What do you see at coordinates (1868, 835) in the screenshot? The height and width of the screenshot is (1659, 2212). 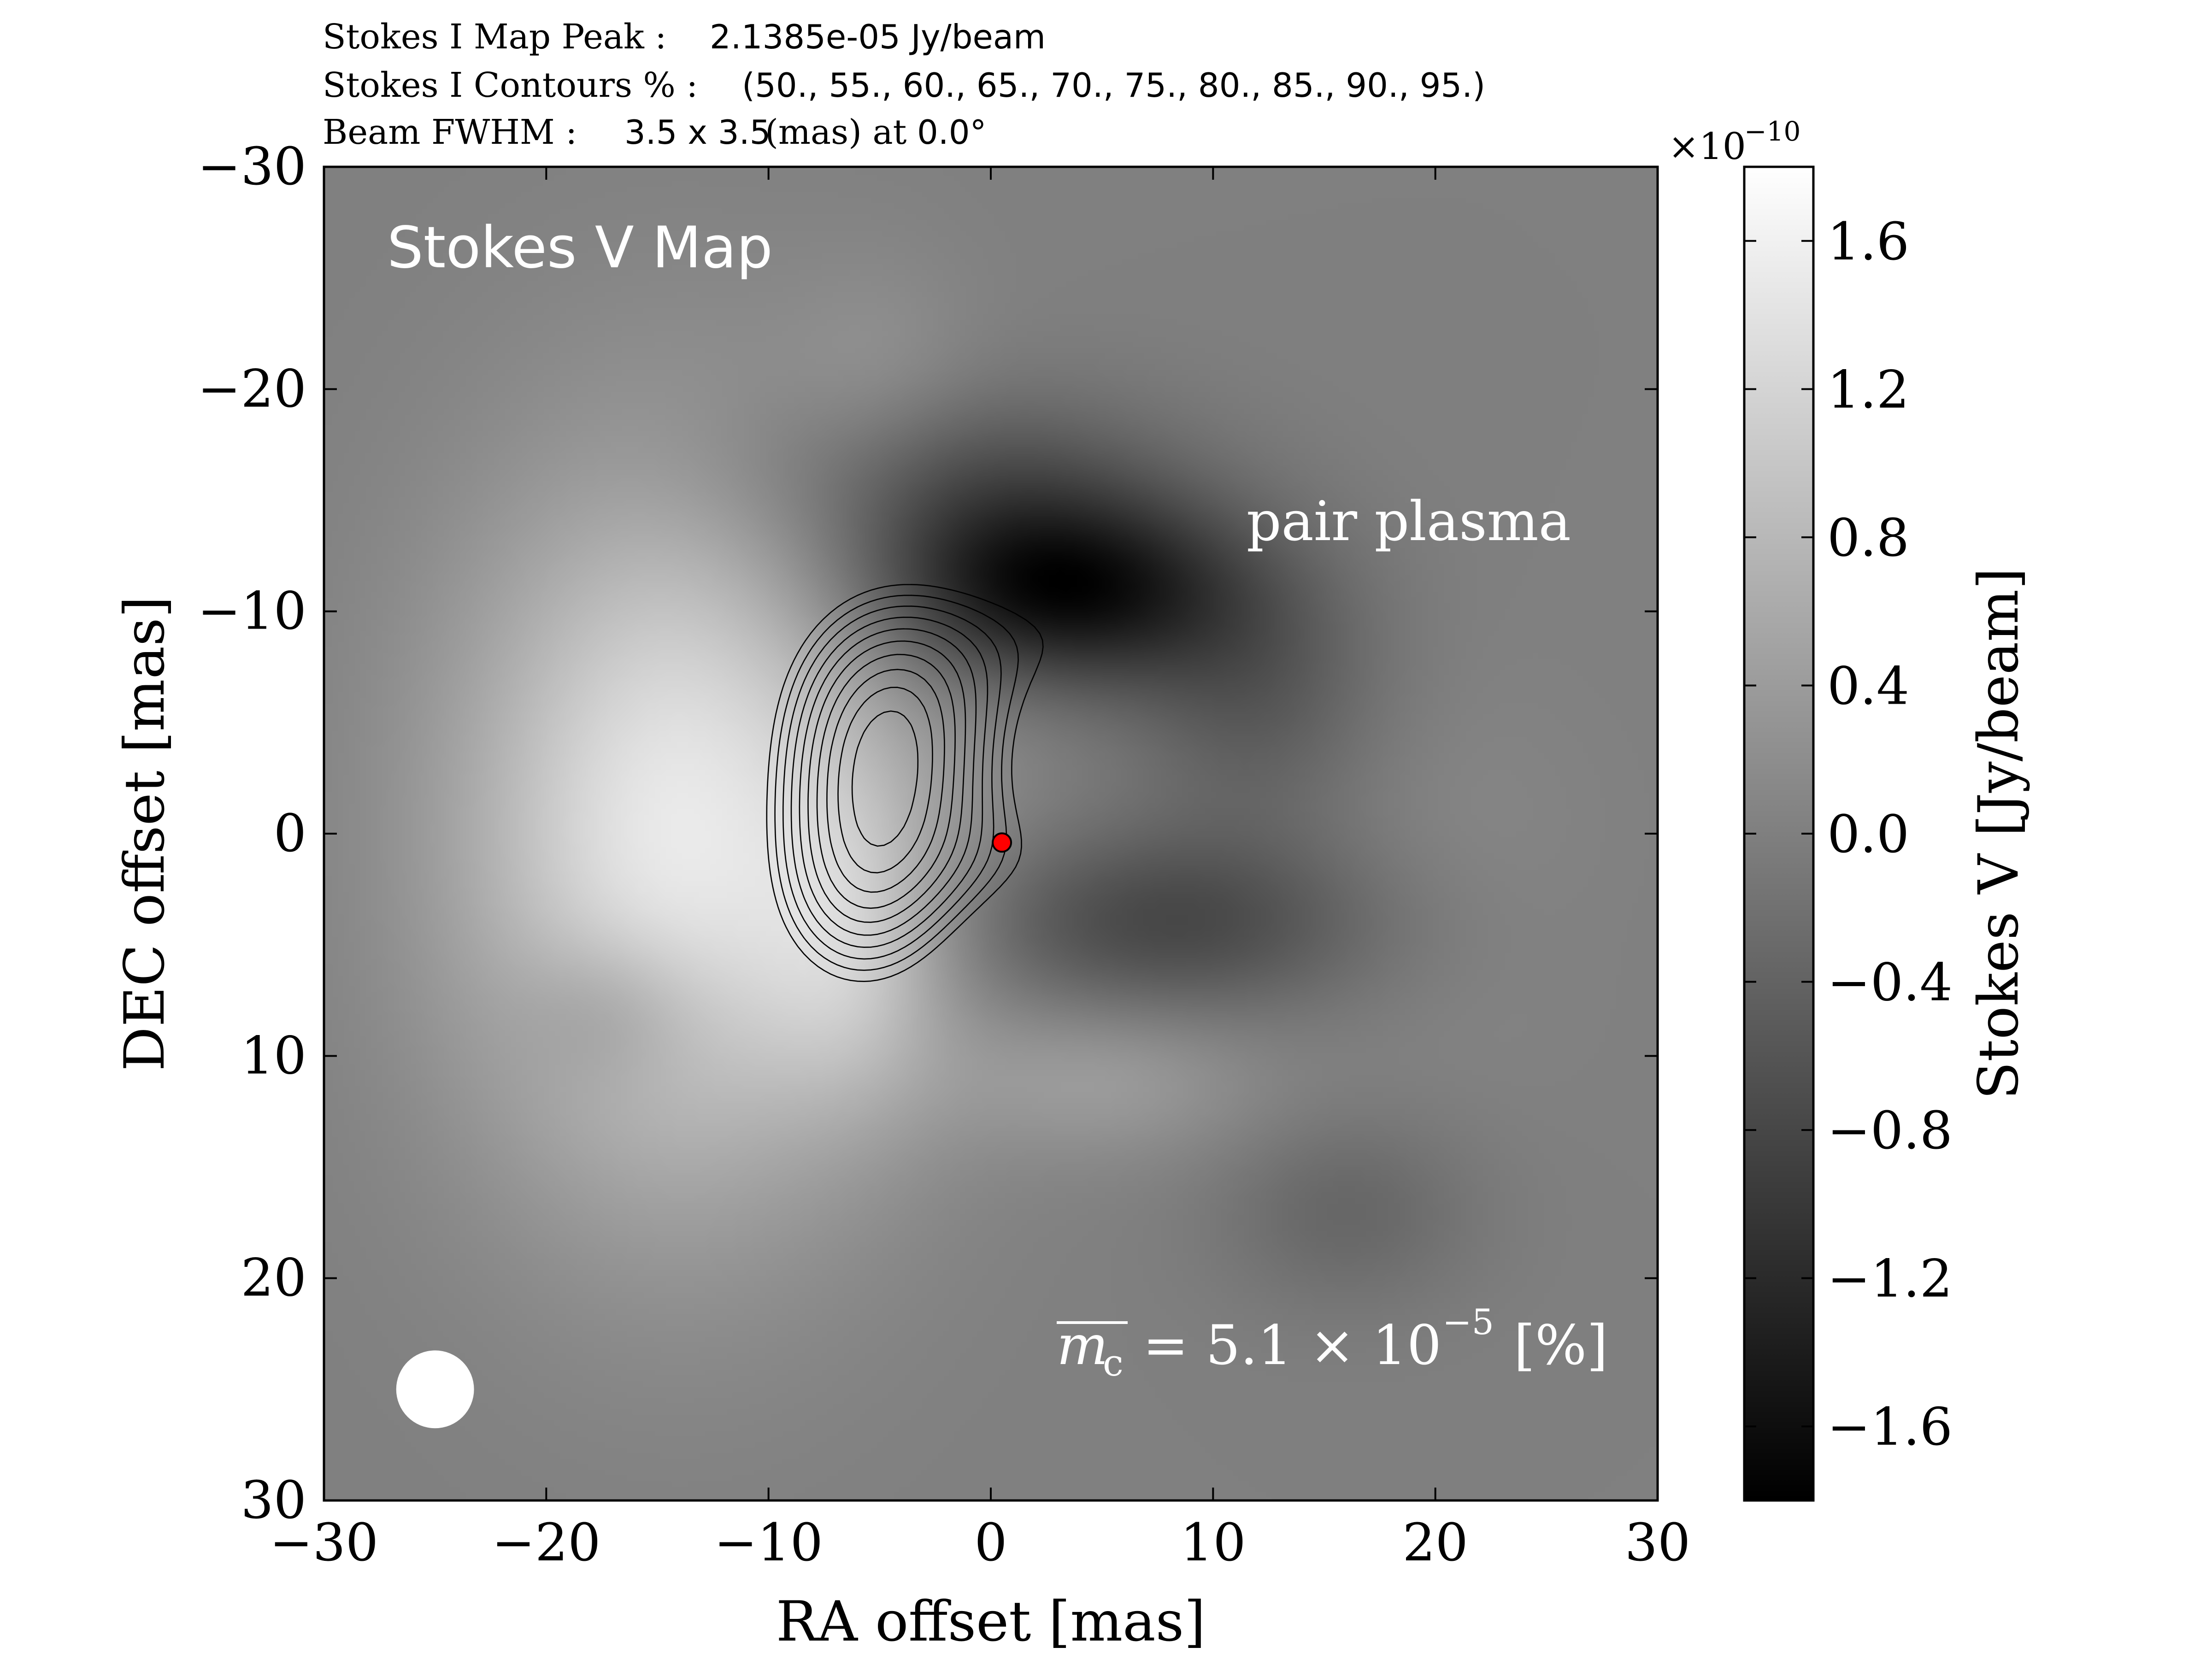 I see `colorbar-tick-label: 0.0` at bounding box center [1868, 835].